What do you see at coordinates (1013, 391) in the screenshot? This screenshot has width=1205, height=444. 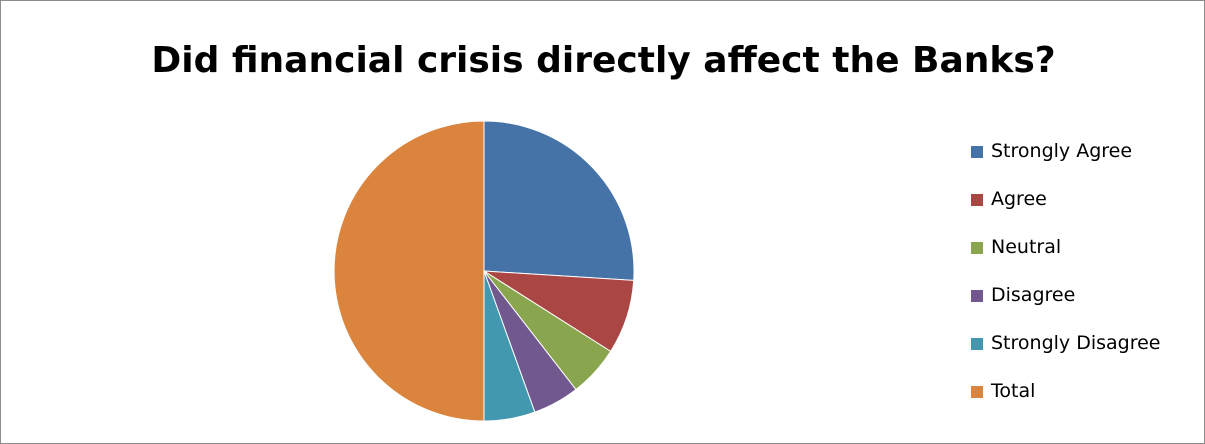 I see `legend-label: Total` at bounding box center [1013, 391].